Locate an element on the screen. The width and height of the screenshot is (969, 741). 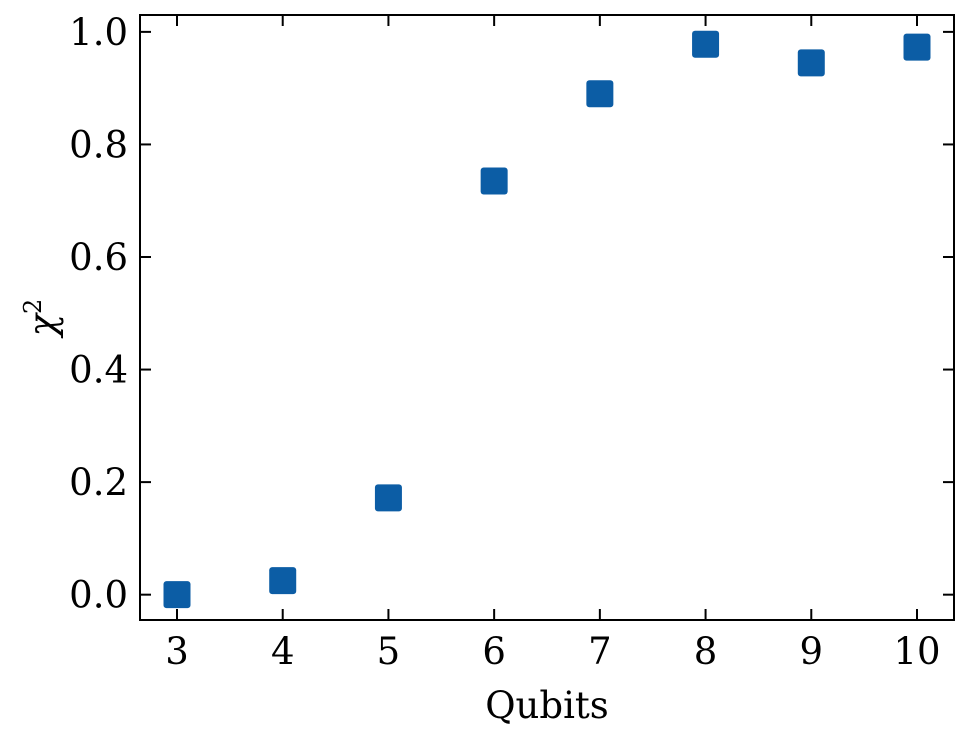
y-axis-label-symbol: χ is located at coordinates (42, 325).